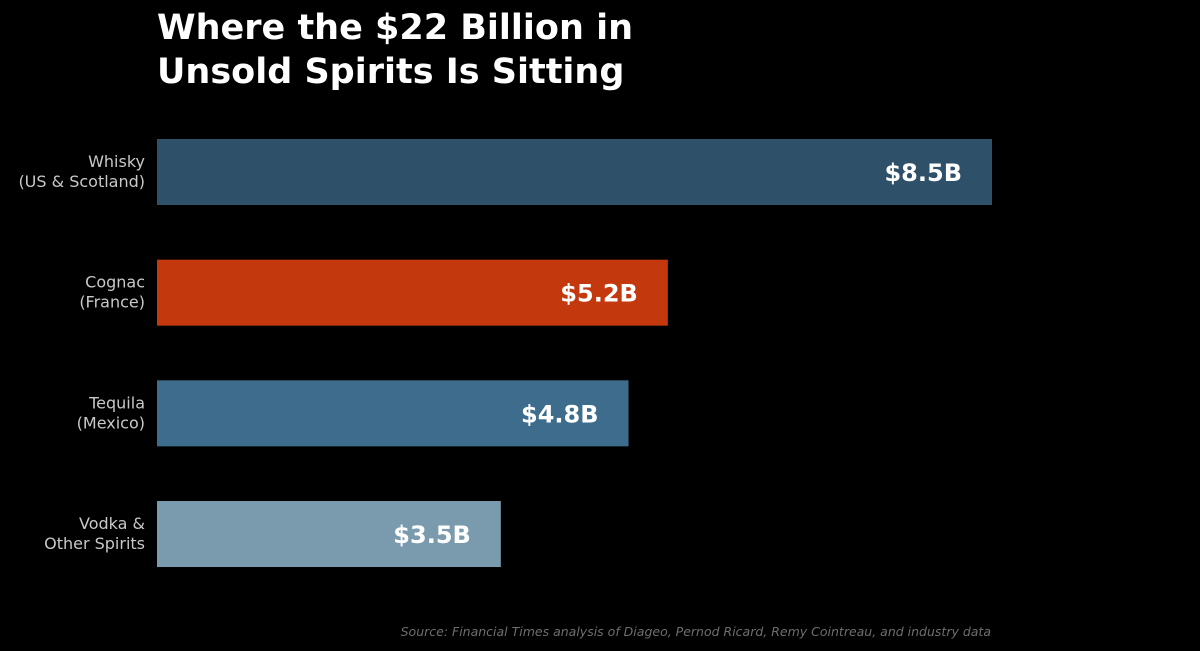  What do you see at coordinates (560, 414) in the screenshot?
I see `value-label-tequila: $4.8B` at bounding box center [560, 414].